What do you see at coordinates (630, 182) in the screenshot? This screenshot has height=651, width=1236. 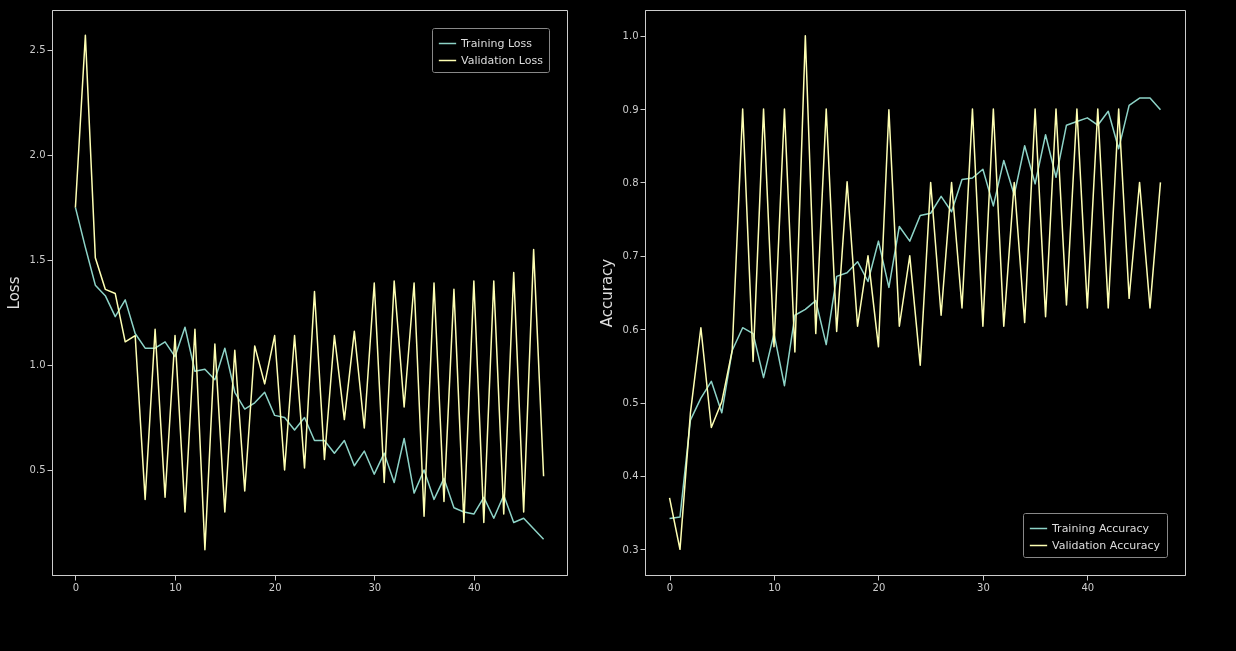 I see `y-tick-label: 0.8` at bounding box center [630, 182].